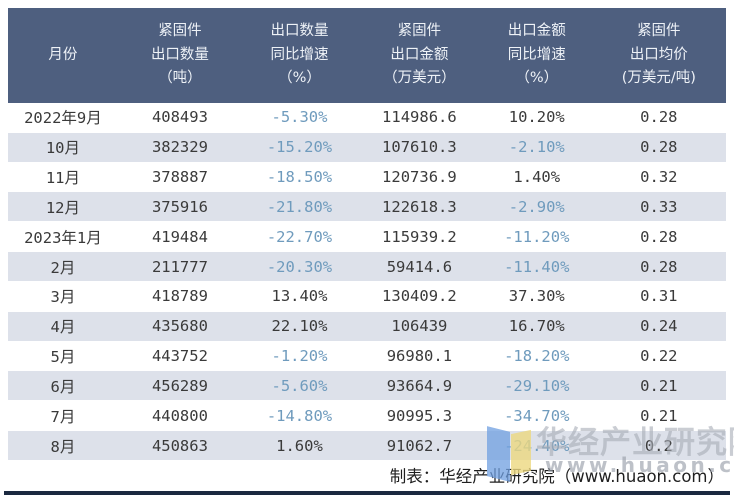 The width and height of the screenshot is (734, 504). I want to click on table-cell: -21.80%, so click(299, 206).